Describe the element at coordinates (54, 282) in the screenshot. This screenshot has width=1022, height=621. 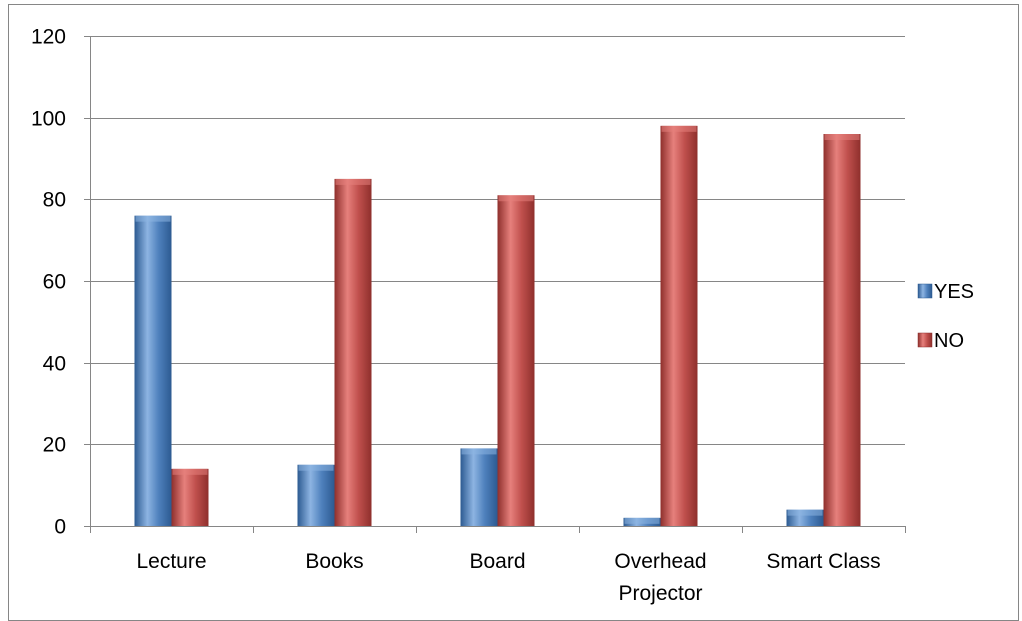
I see `y-tick-label: 60` at that location.